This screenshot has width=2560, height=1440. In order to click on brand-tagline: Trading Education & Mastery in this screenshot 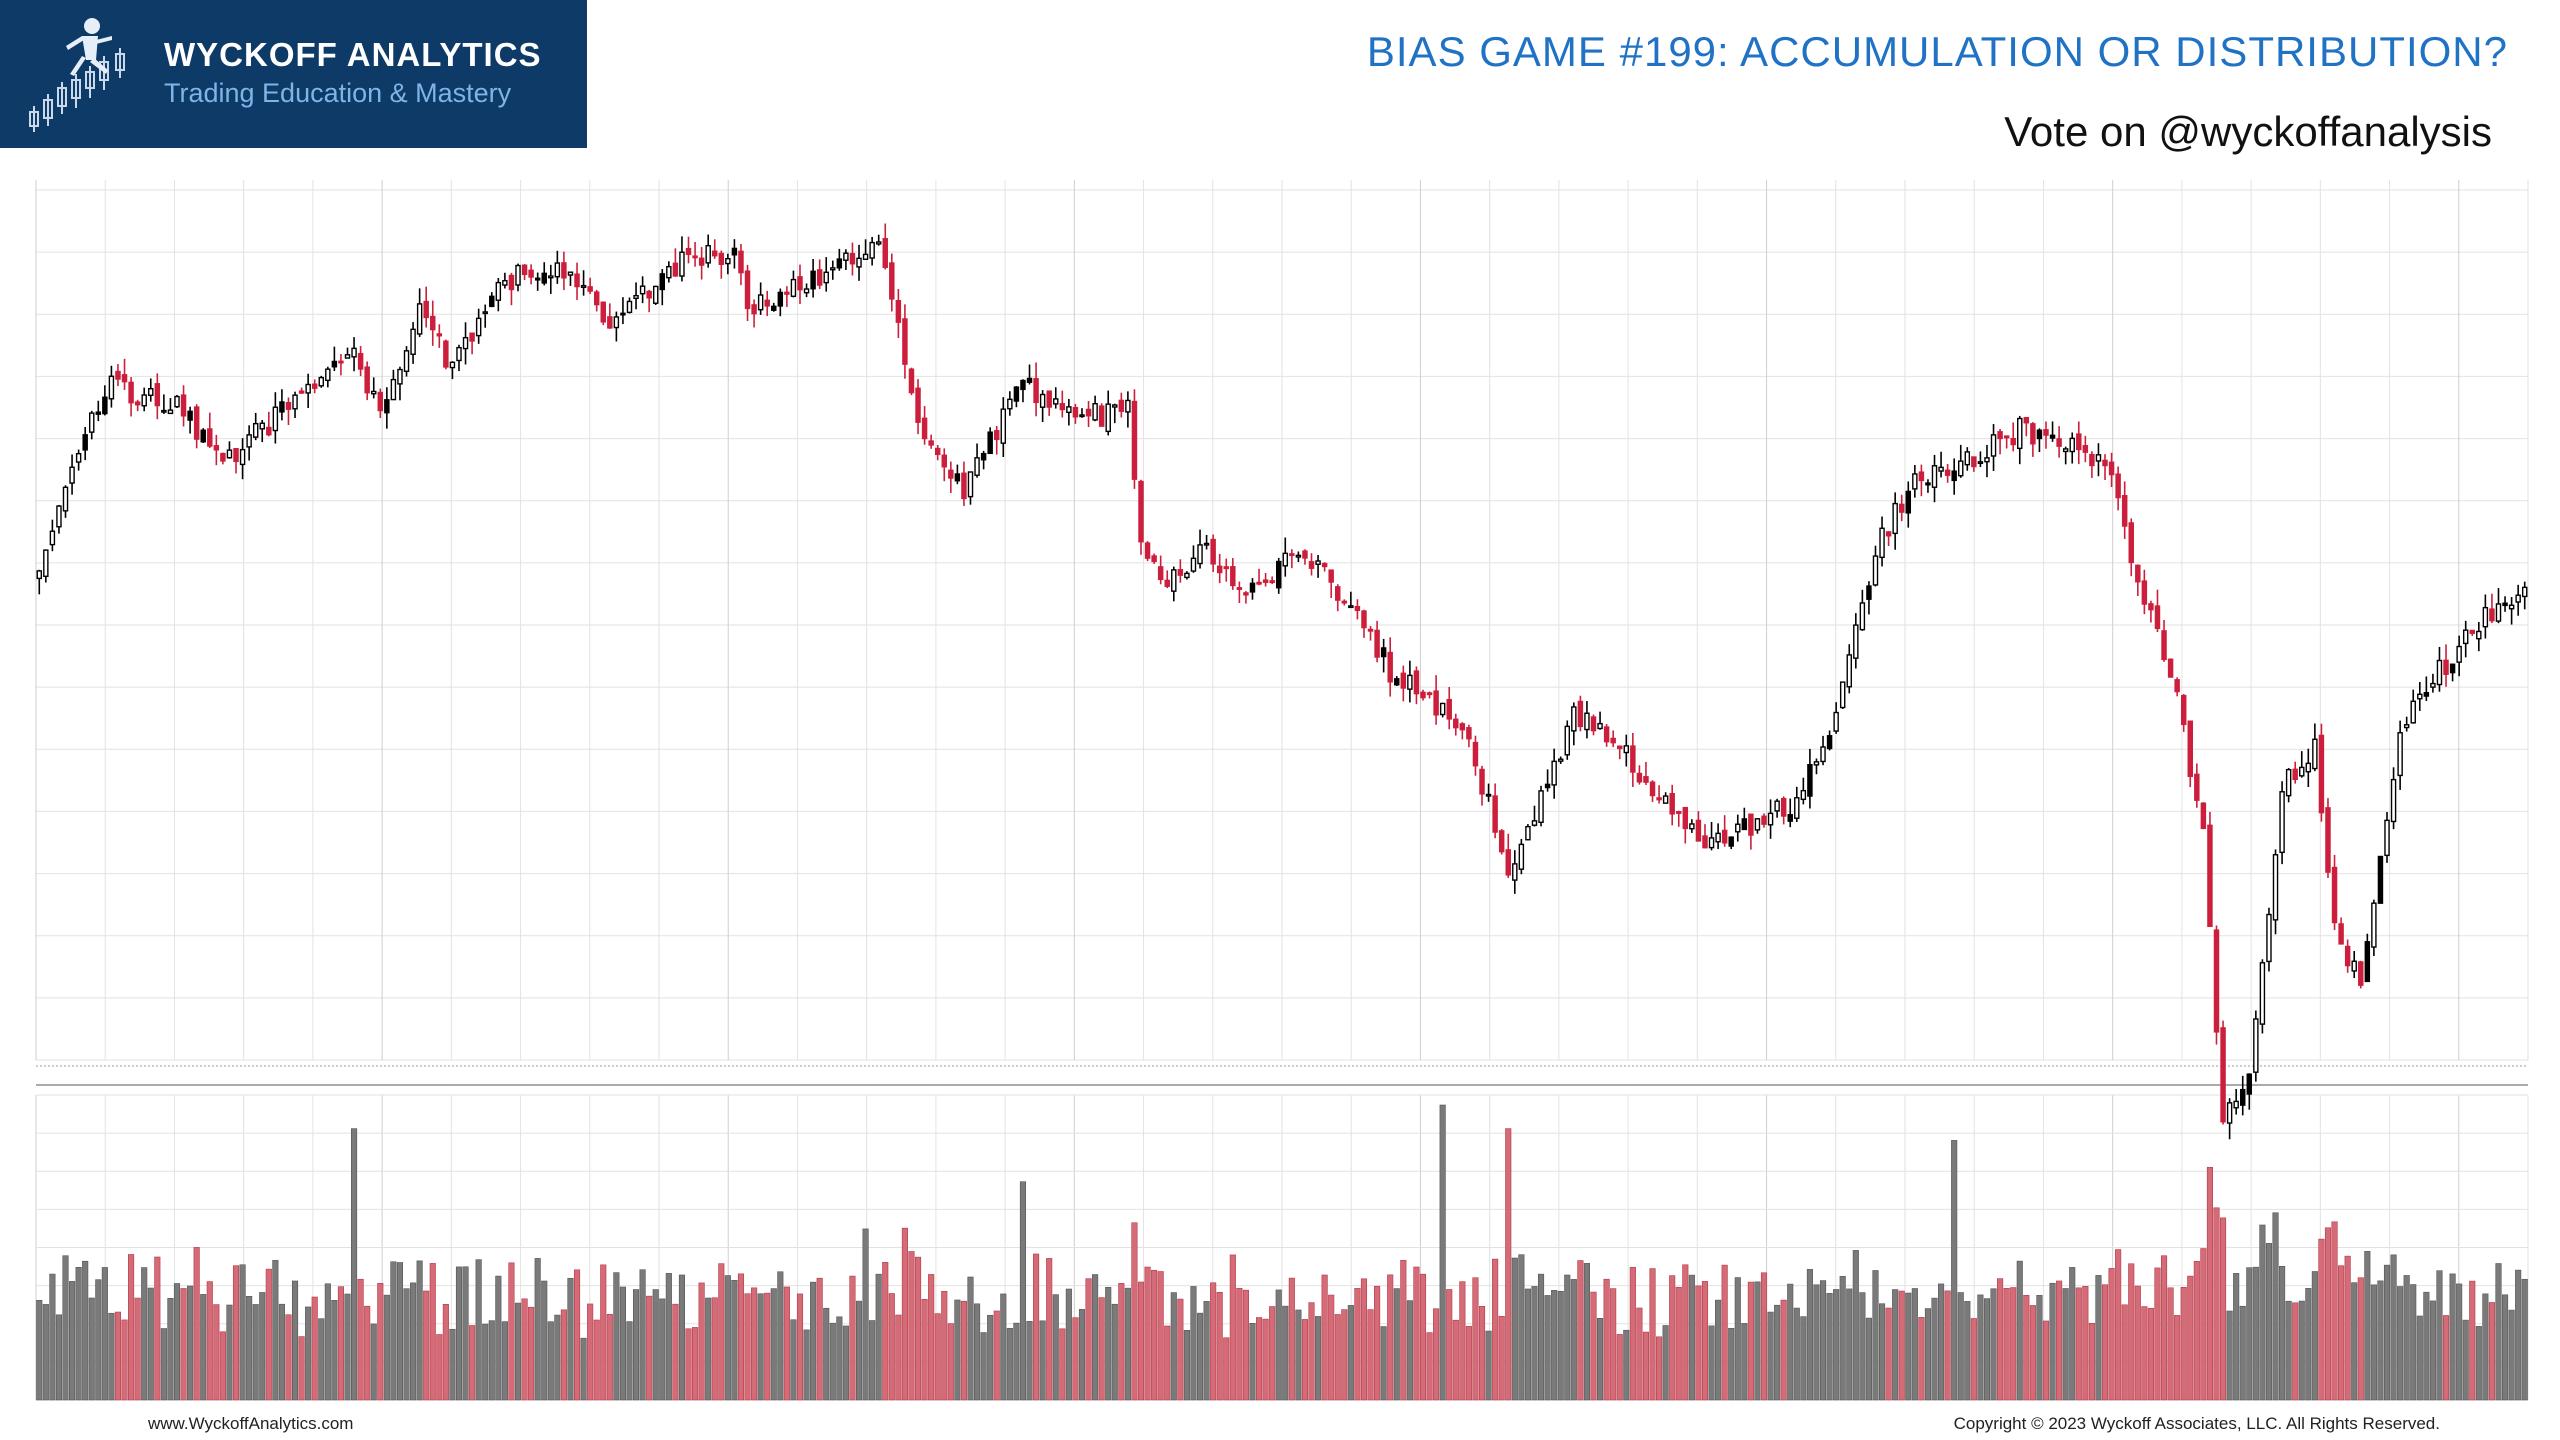, I will do `click(338, 93)`.